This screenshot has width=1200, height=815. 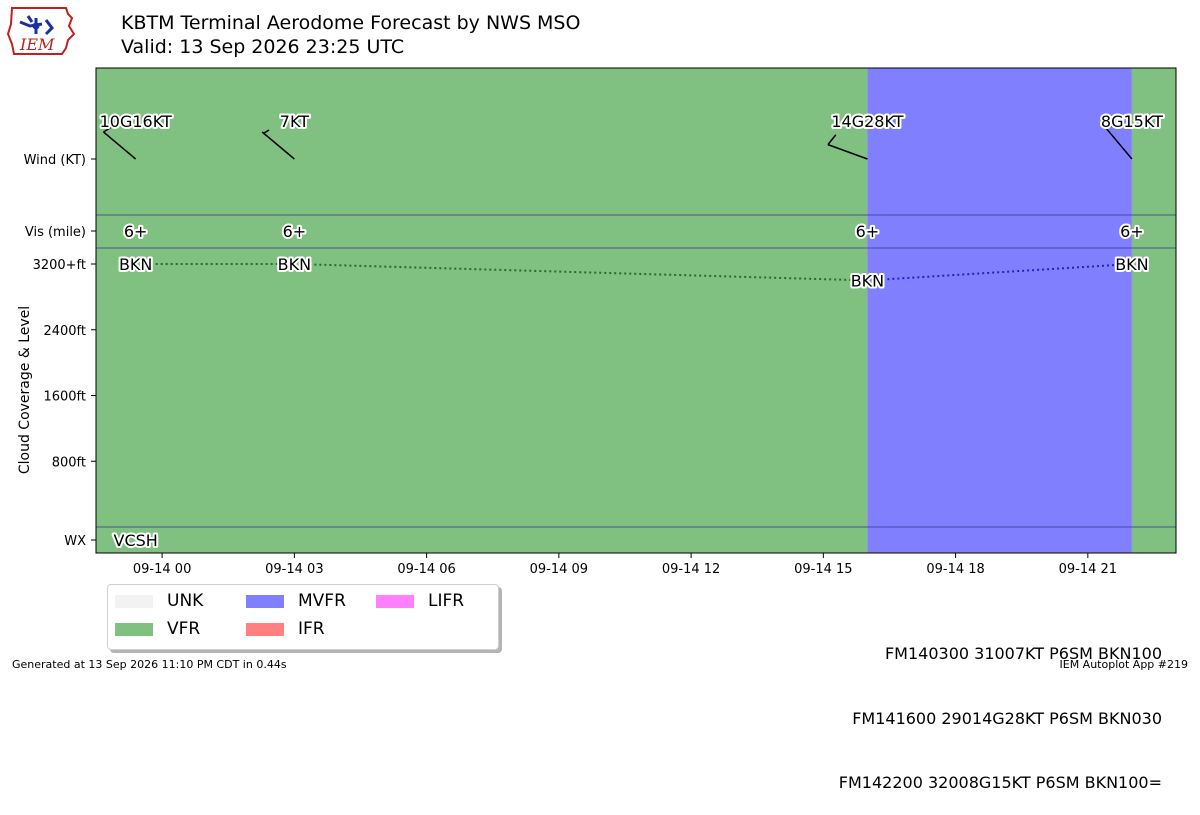 What do you see at coordinates (559, 569) in the screenshot?
I see `x-tick-label: 09-14 09` at bounding box center [559, 569].